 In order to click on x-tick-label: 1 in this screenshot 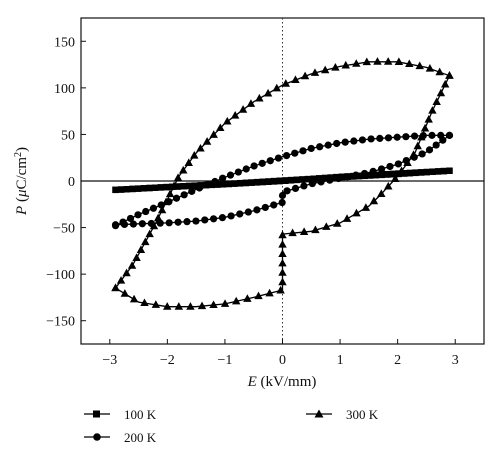, I will do `click(340, 360)`.